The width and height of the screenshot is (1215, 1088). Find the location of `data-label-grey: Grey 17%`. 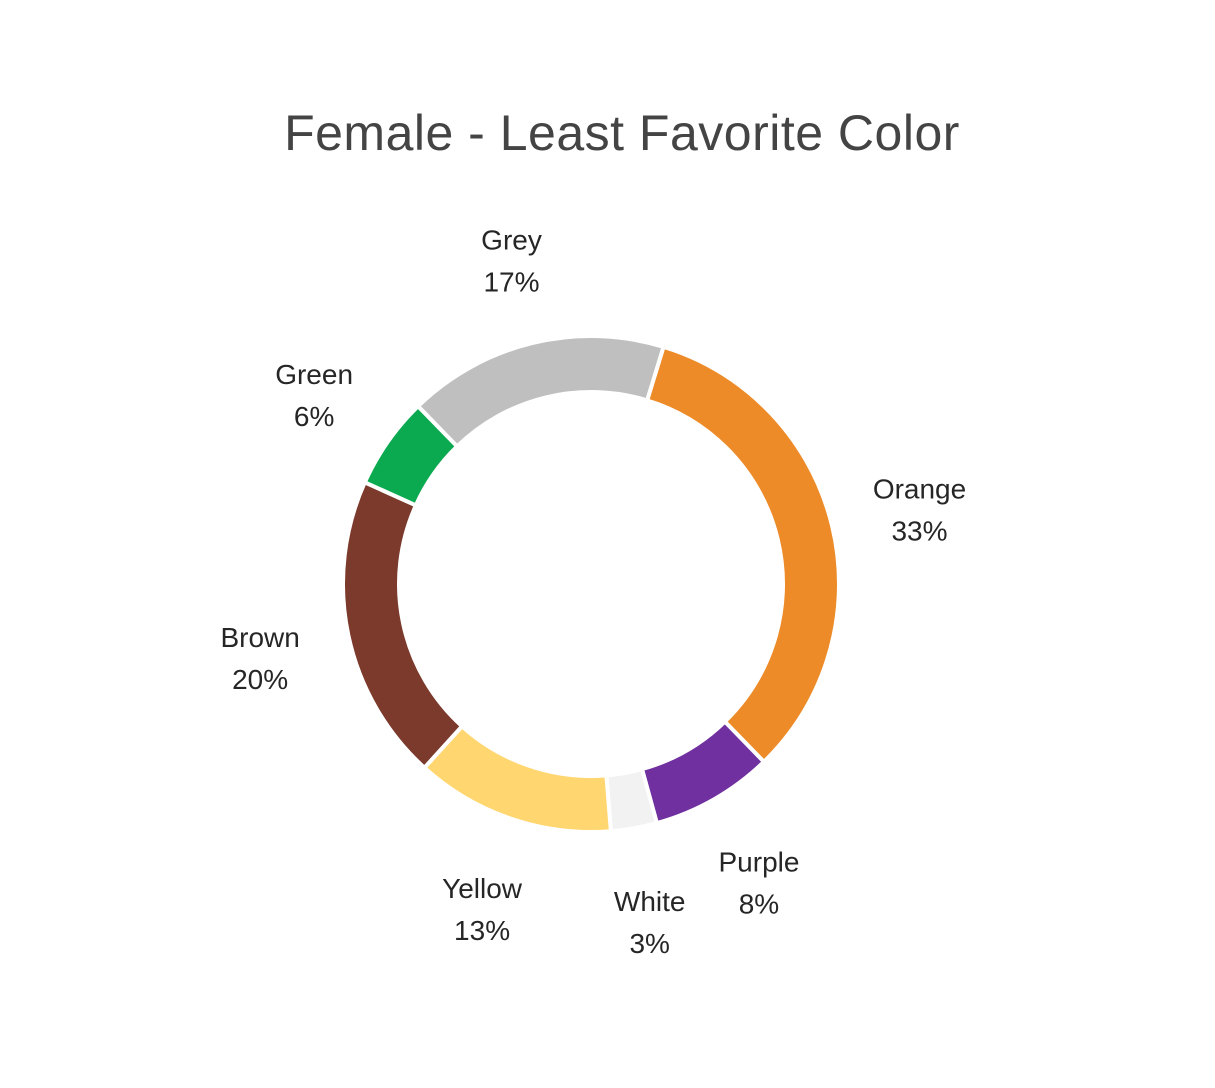

data-label-grey: Grey 17% is located at coordinates (511, 260).